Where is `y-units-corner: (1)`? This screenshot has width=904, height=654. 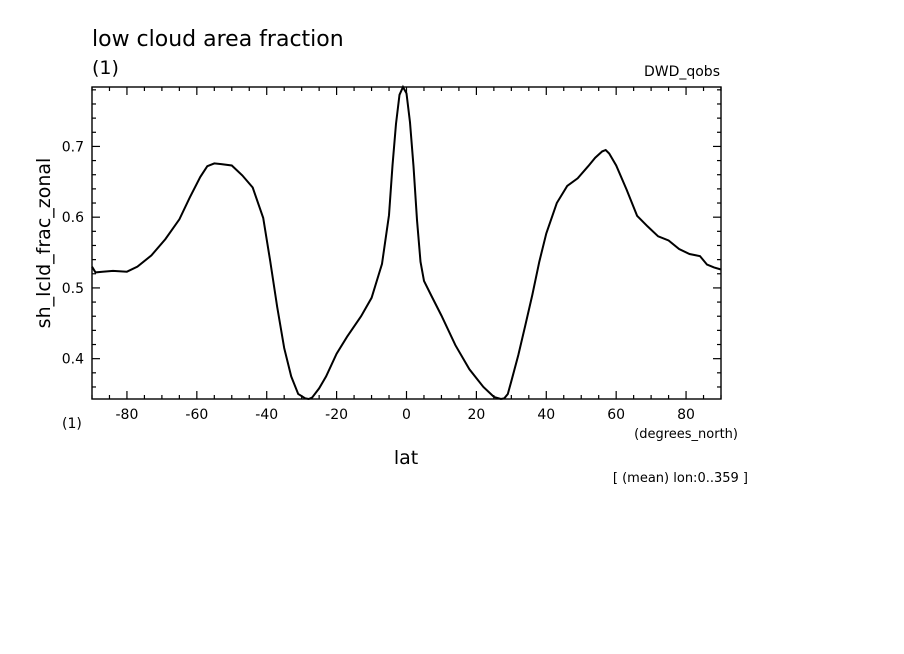
y-units-corner: (1) is located at coordinates (72, 424).